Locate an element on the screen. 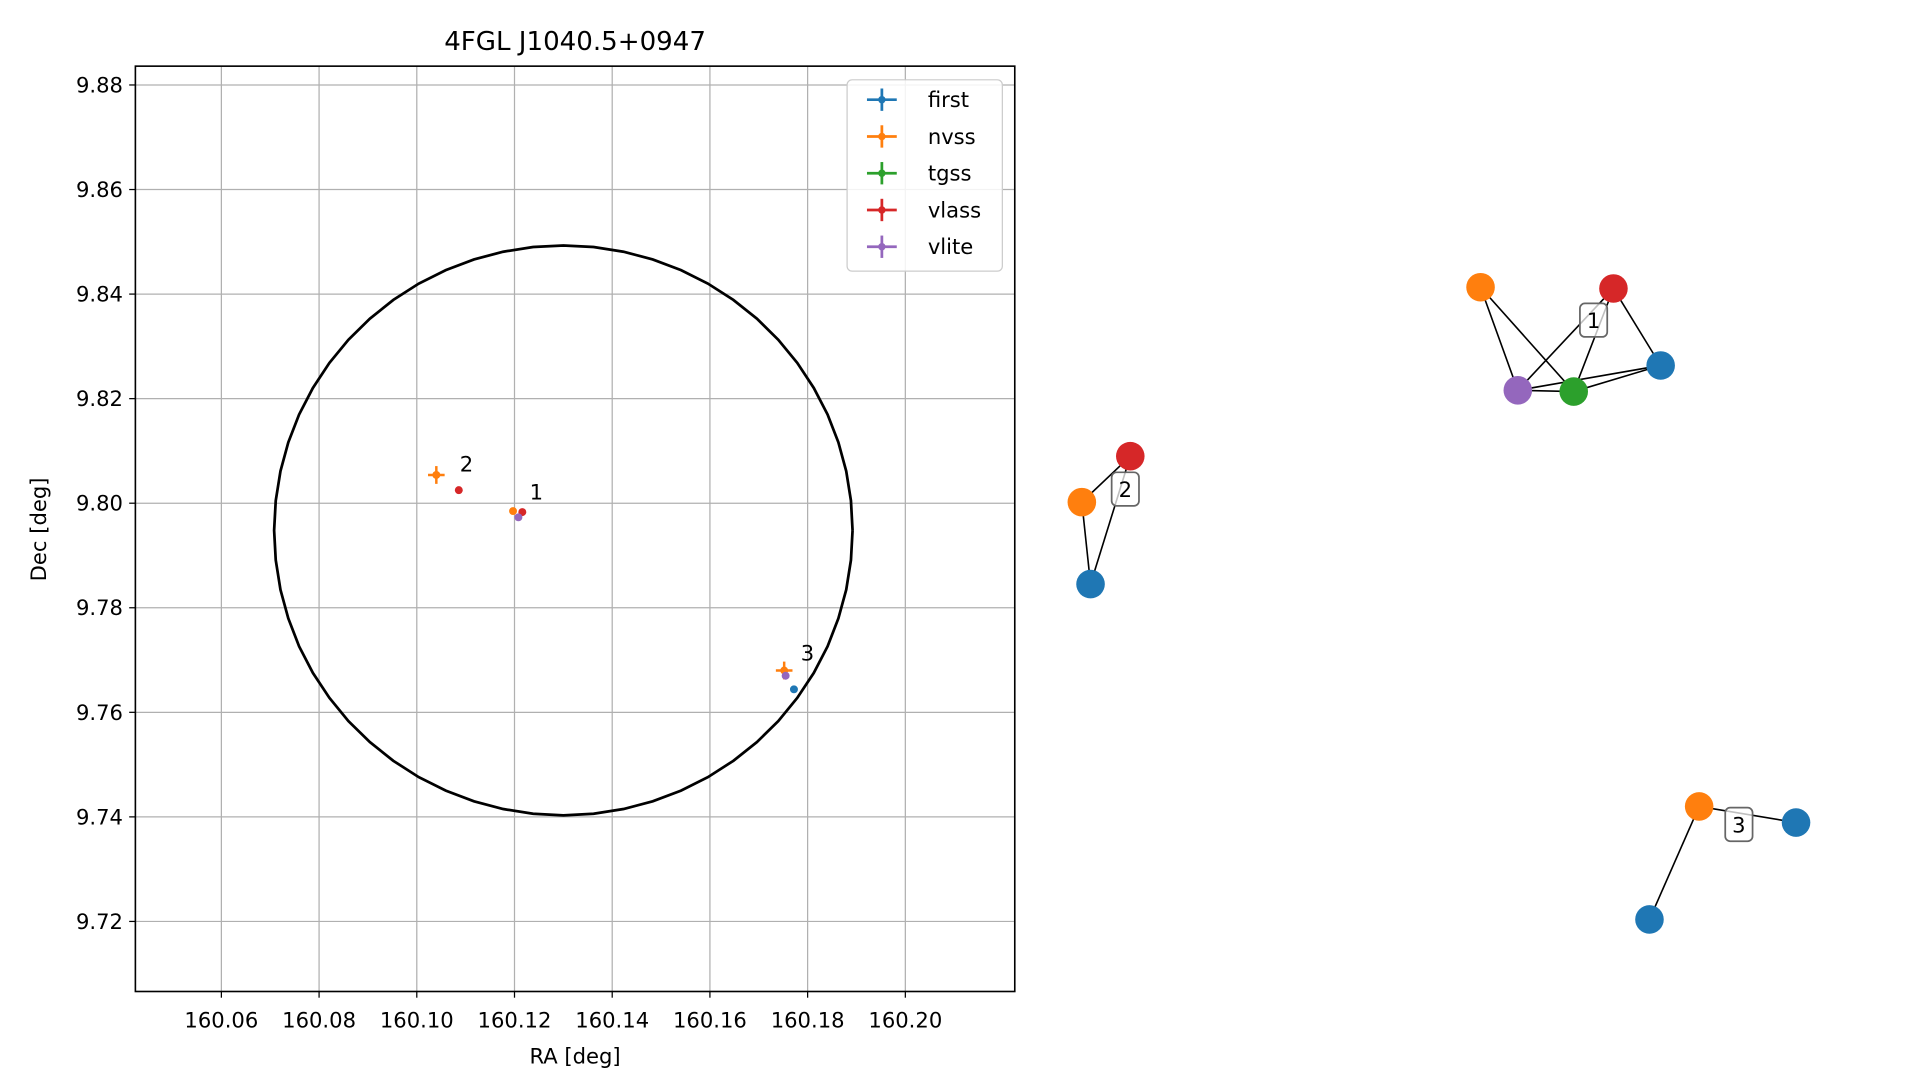 Image resolution: width=1919 pixels, height=1080 pixels. y-tick-label: 9.74 is located at coordinates (99, 816).